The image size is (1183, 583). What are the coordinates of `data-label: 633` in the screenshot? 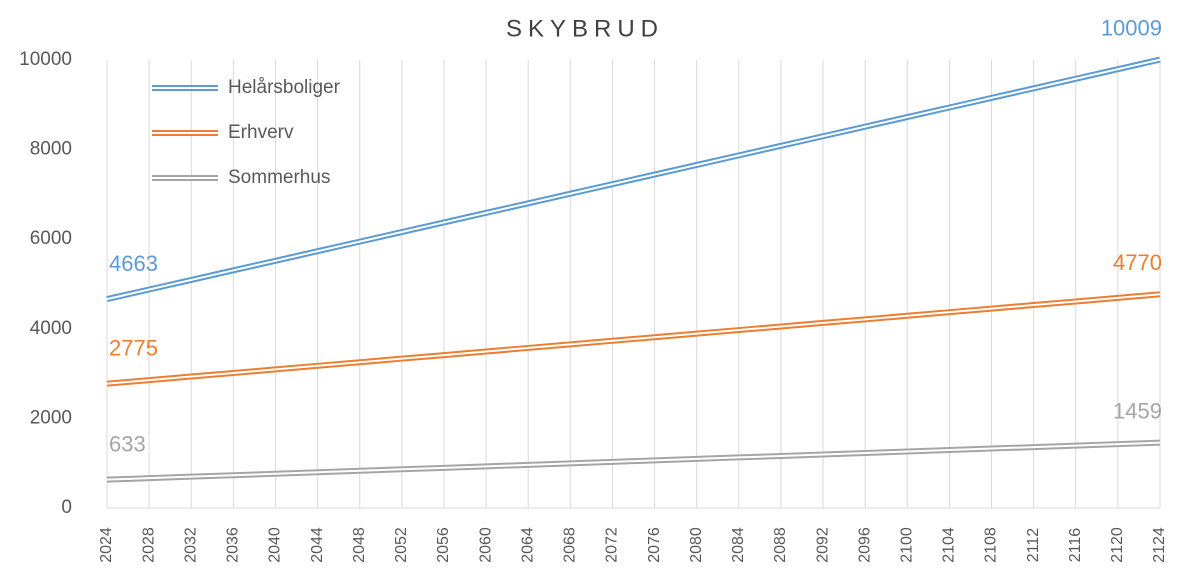 It's located at (127, 443).